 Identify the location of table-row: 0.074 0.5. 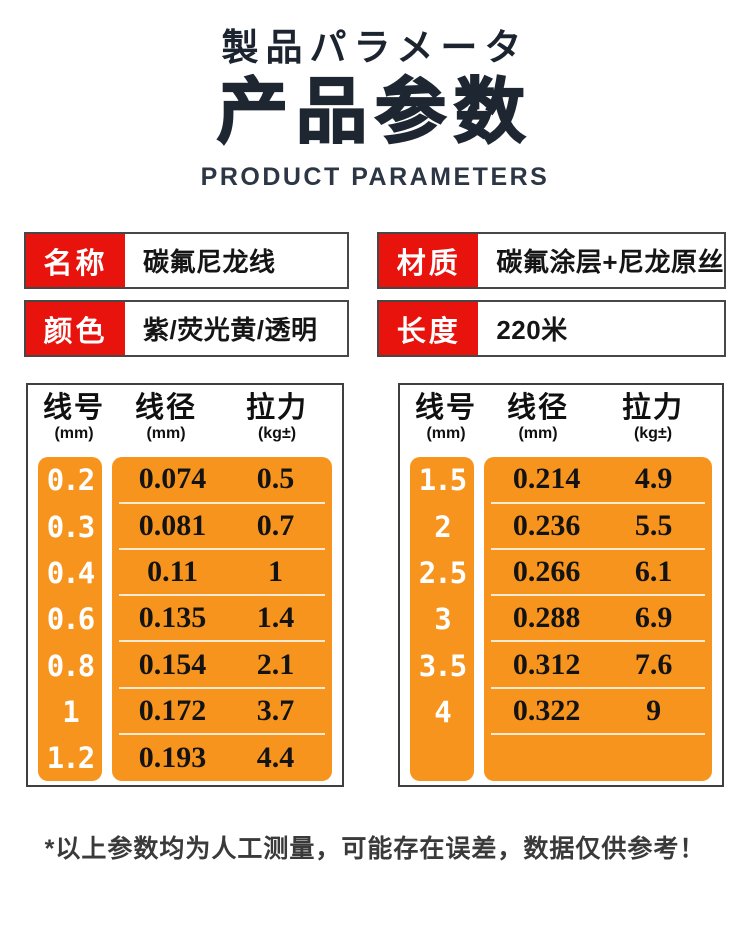
(222, 480).